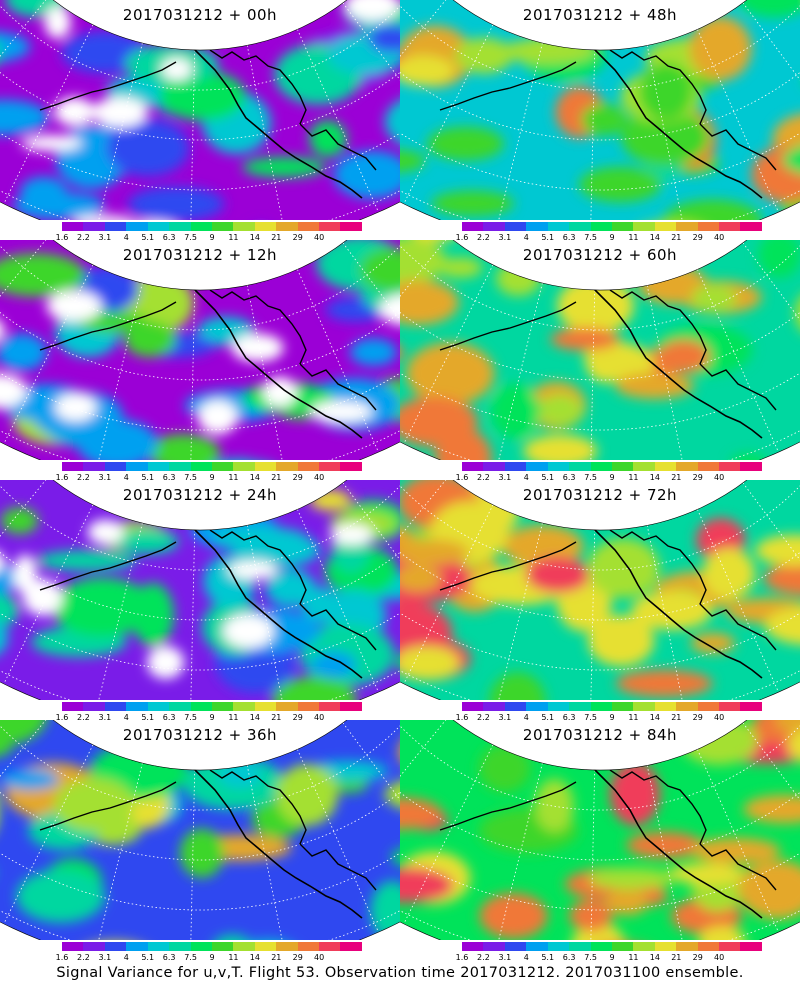 The image size is (800, 1000). I want to click on panel-title: 2017031212 + 24h, so click(200, 495).